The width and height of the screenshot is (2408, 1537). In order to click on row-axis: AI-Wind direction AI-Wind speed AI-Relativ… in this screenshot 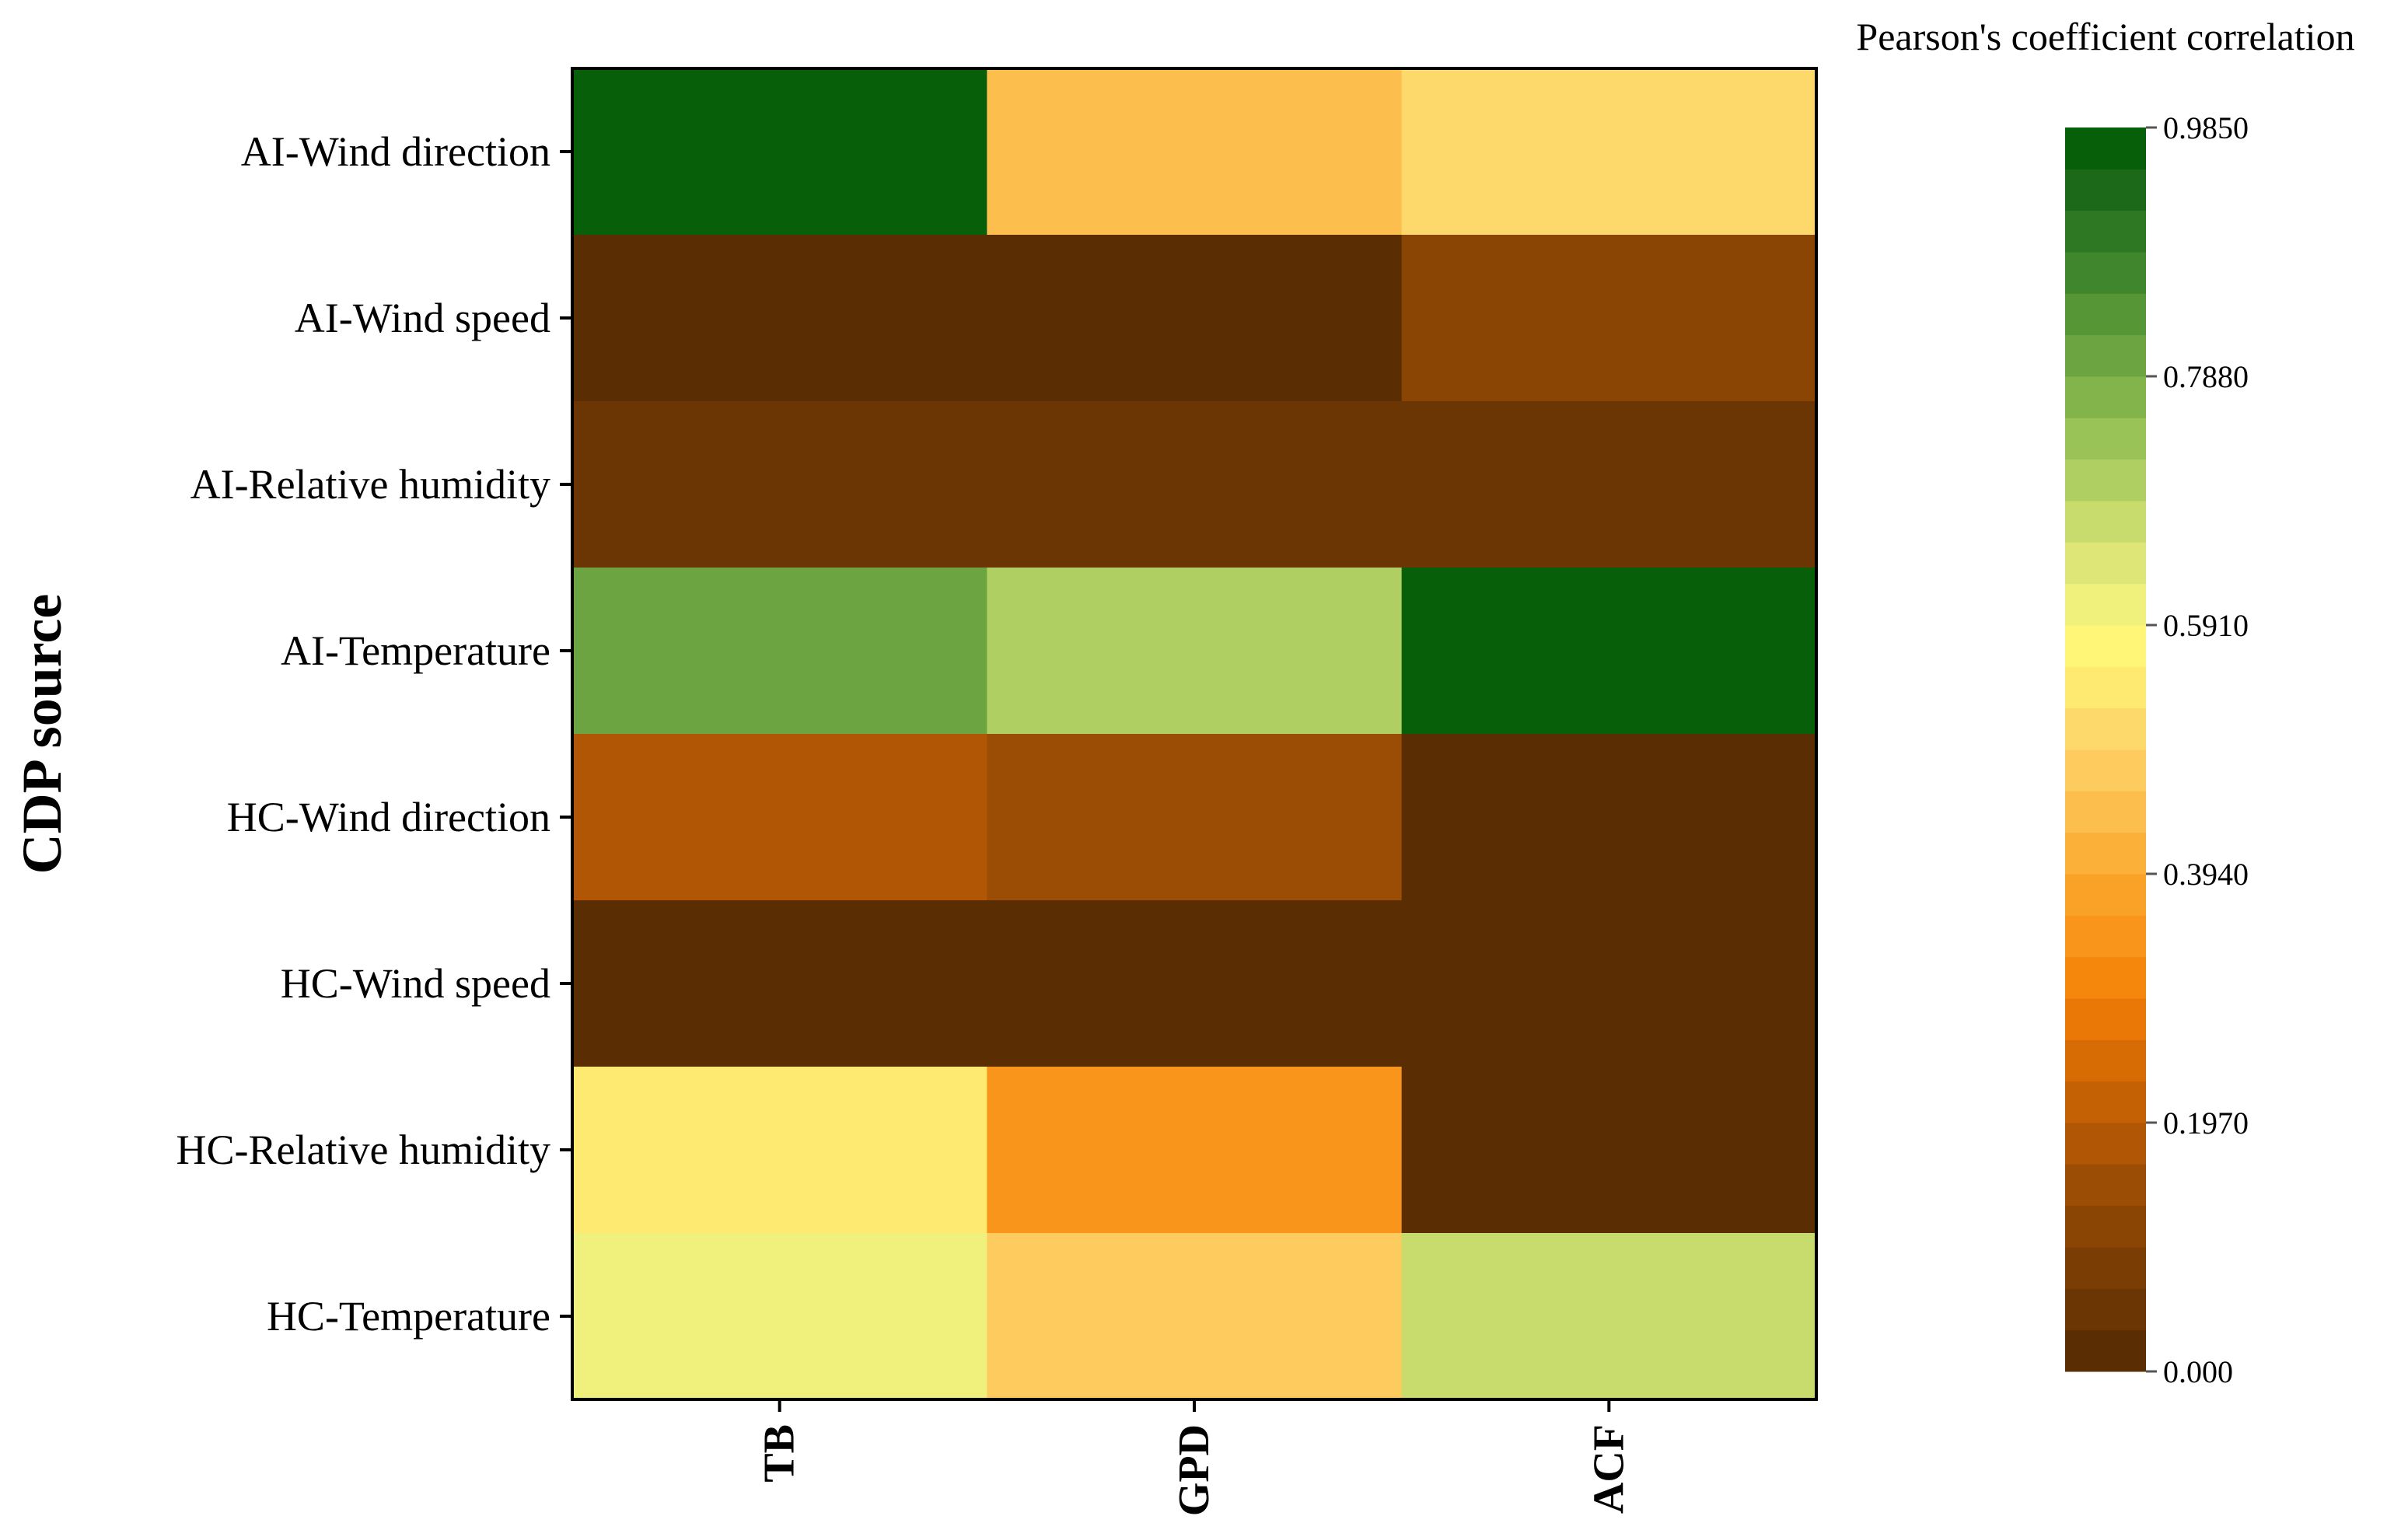, I will do `click(374, 734)`.